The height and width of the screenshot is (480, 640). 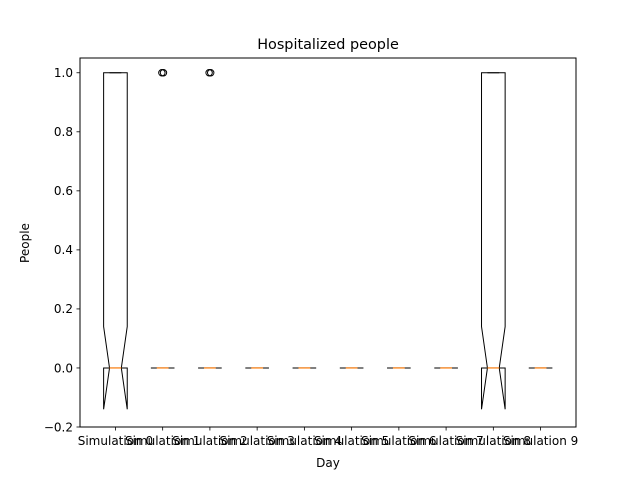 What do you see at coordinates (63, 368) in the screenshot?
I see `y-tick-label: 0.0` at bounding box center [63, 368].